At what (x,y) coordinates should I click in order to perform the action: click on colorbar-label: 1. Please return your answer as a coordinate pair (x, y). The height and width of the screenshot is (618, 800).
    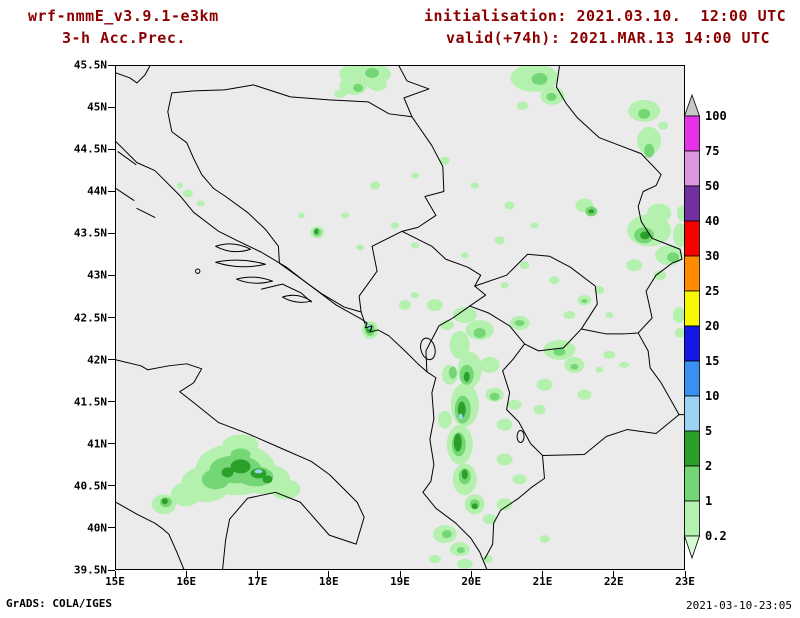
    Looking at the image, I should click on (708, 501).